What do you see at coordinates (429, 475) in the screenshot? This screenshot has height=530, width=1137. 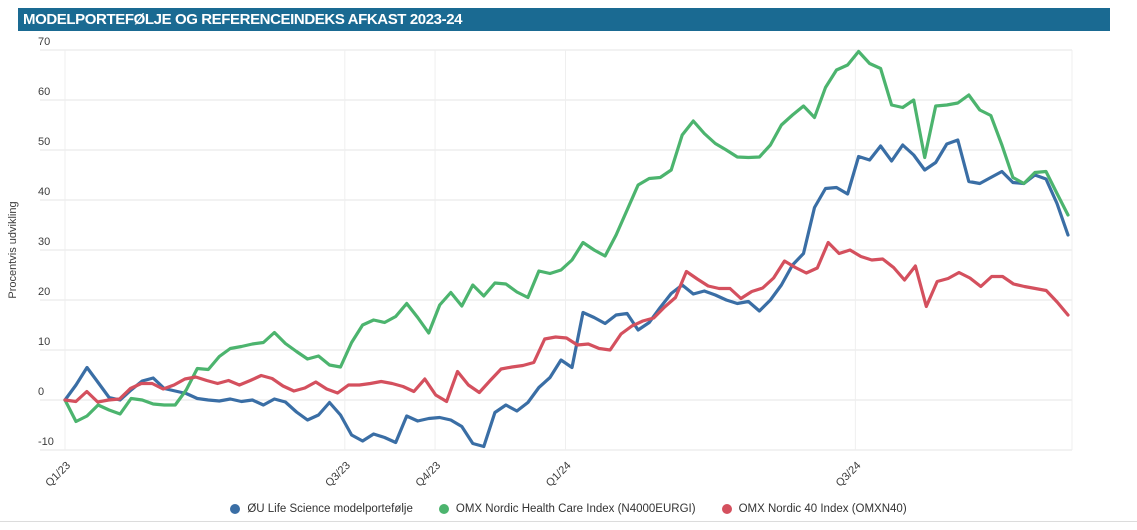 I see `x-tick-label: Q4/23` at bounding box center [429, 475].